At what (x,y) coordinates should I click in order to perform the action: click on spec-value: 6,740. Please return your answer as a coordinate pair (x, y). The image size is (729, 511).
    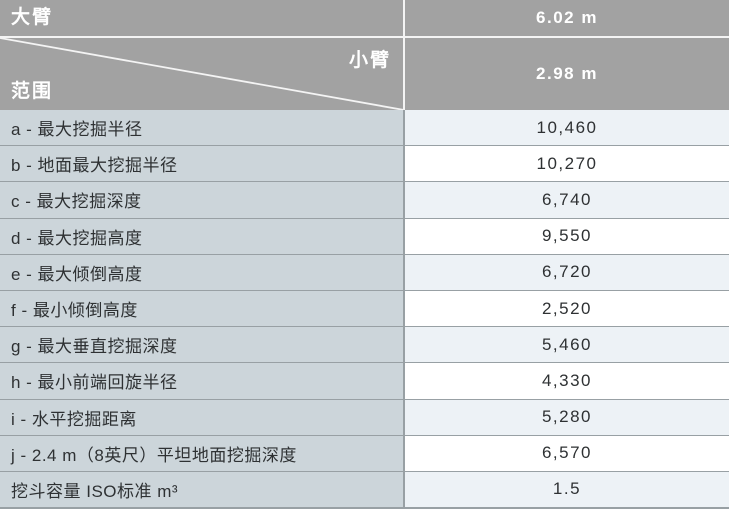
    Looking at the image, I should click on (567, 200).